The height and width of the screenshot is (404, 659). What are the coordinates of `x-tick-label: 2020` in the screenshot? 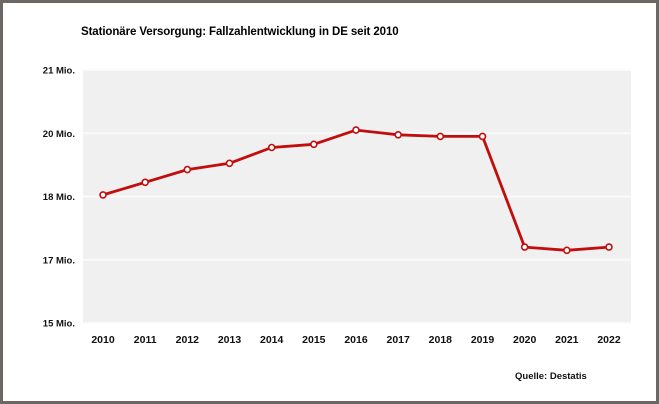 It's located at (525, 340).